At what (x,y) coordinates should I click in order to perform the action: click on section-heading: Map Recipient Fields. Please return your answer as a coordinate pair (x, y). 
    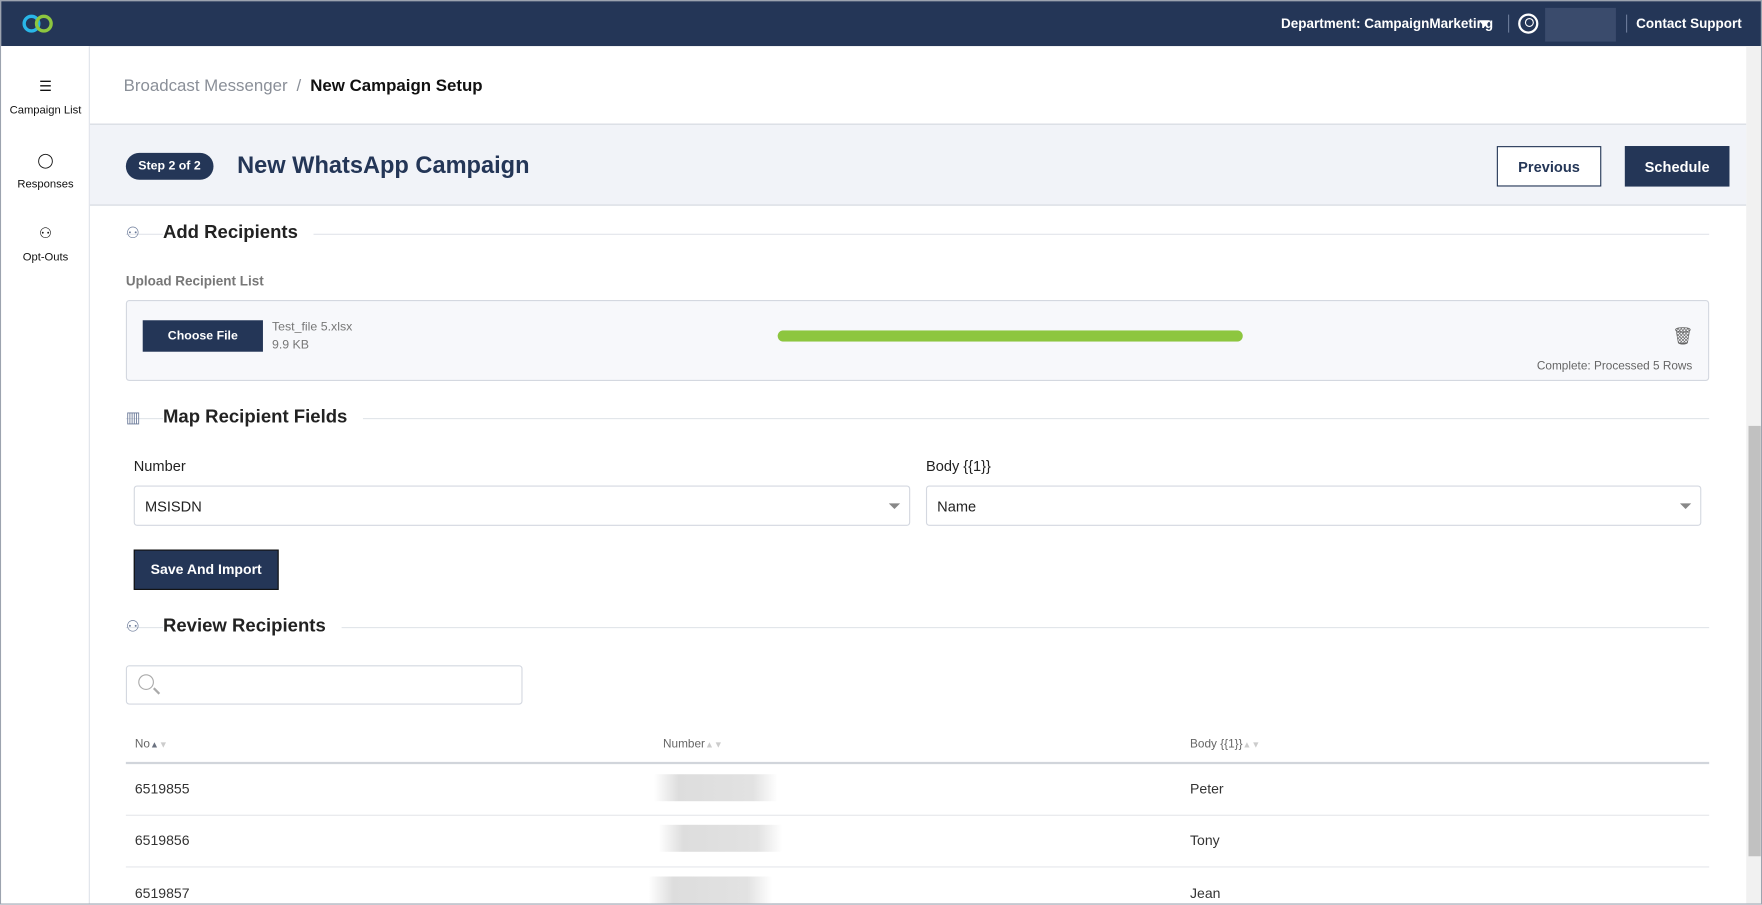
    Looking at the image, I should click on (263, 417).